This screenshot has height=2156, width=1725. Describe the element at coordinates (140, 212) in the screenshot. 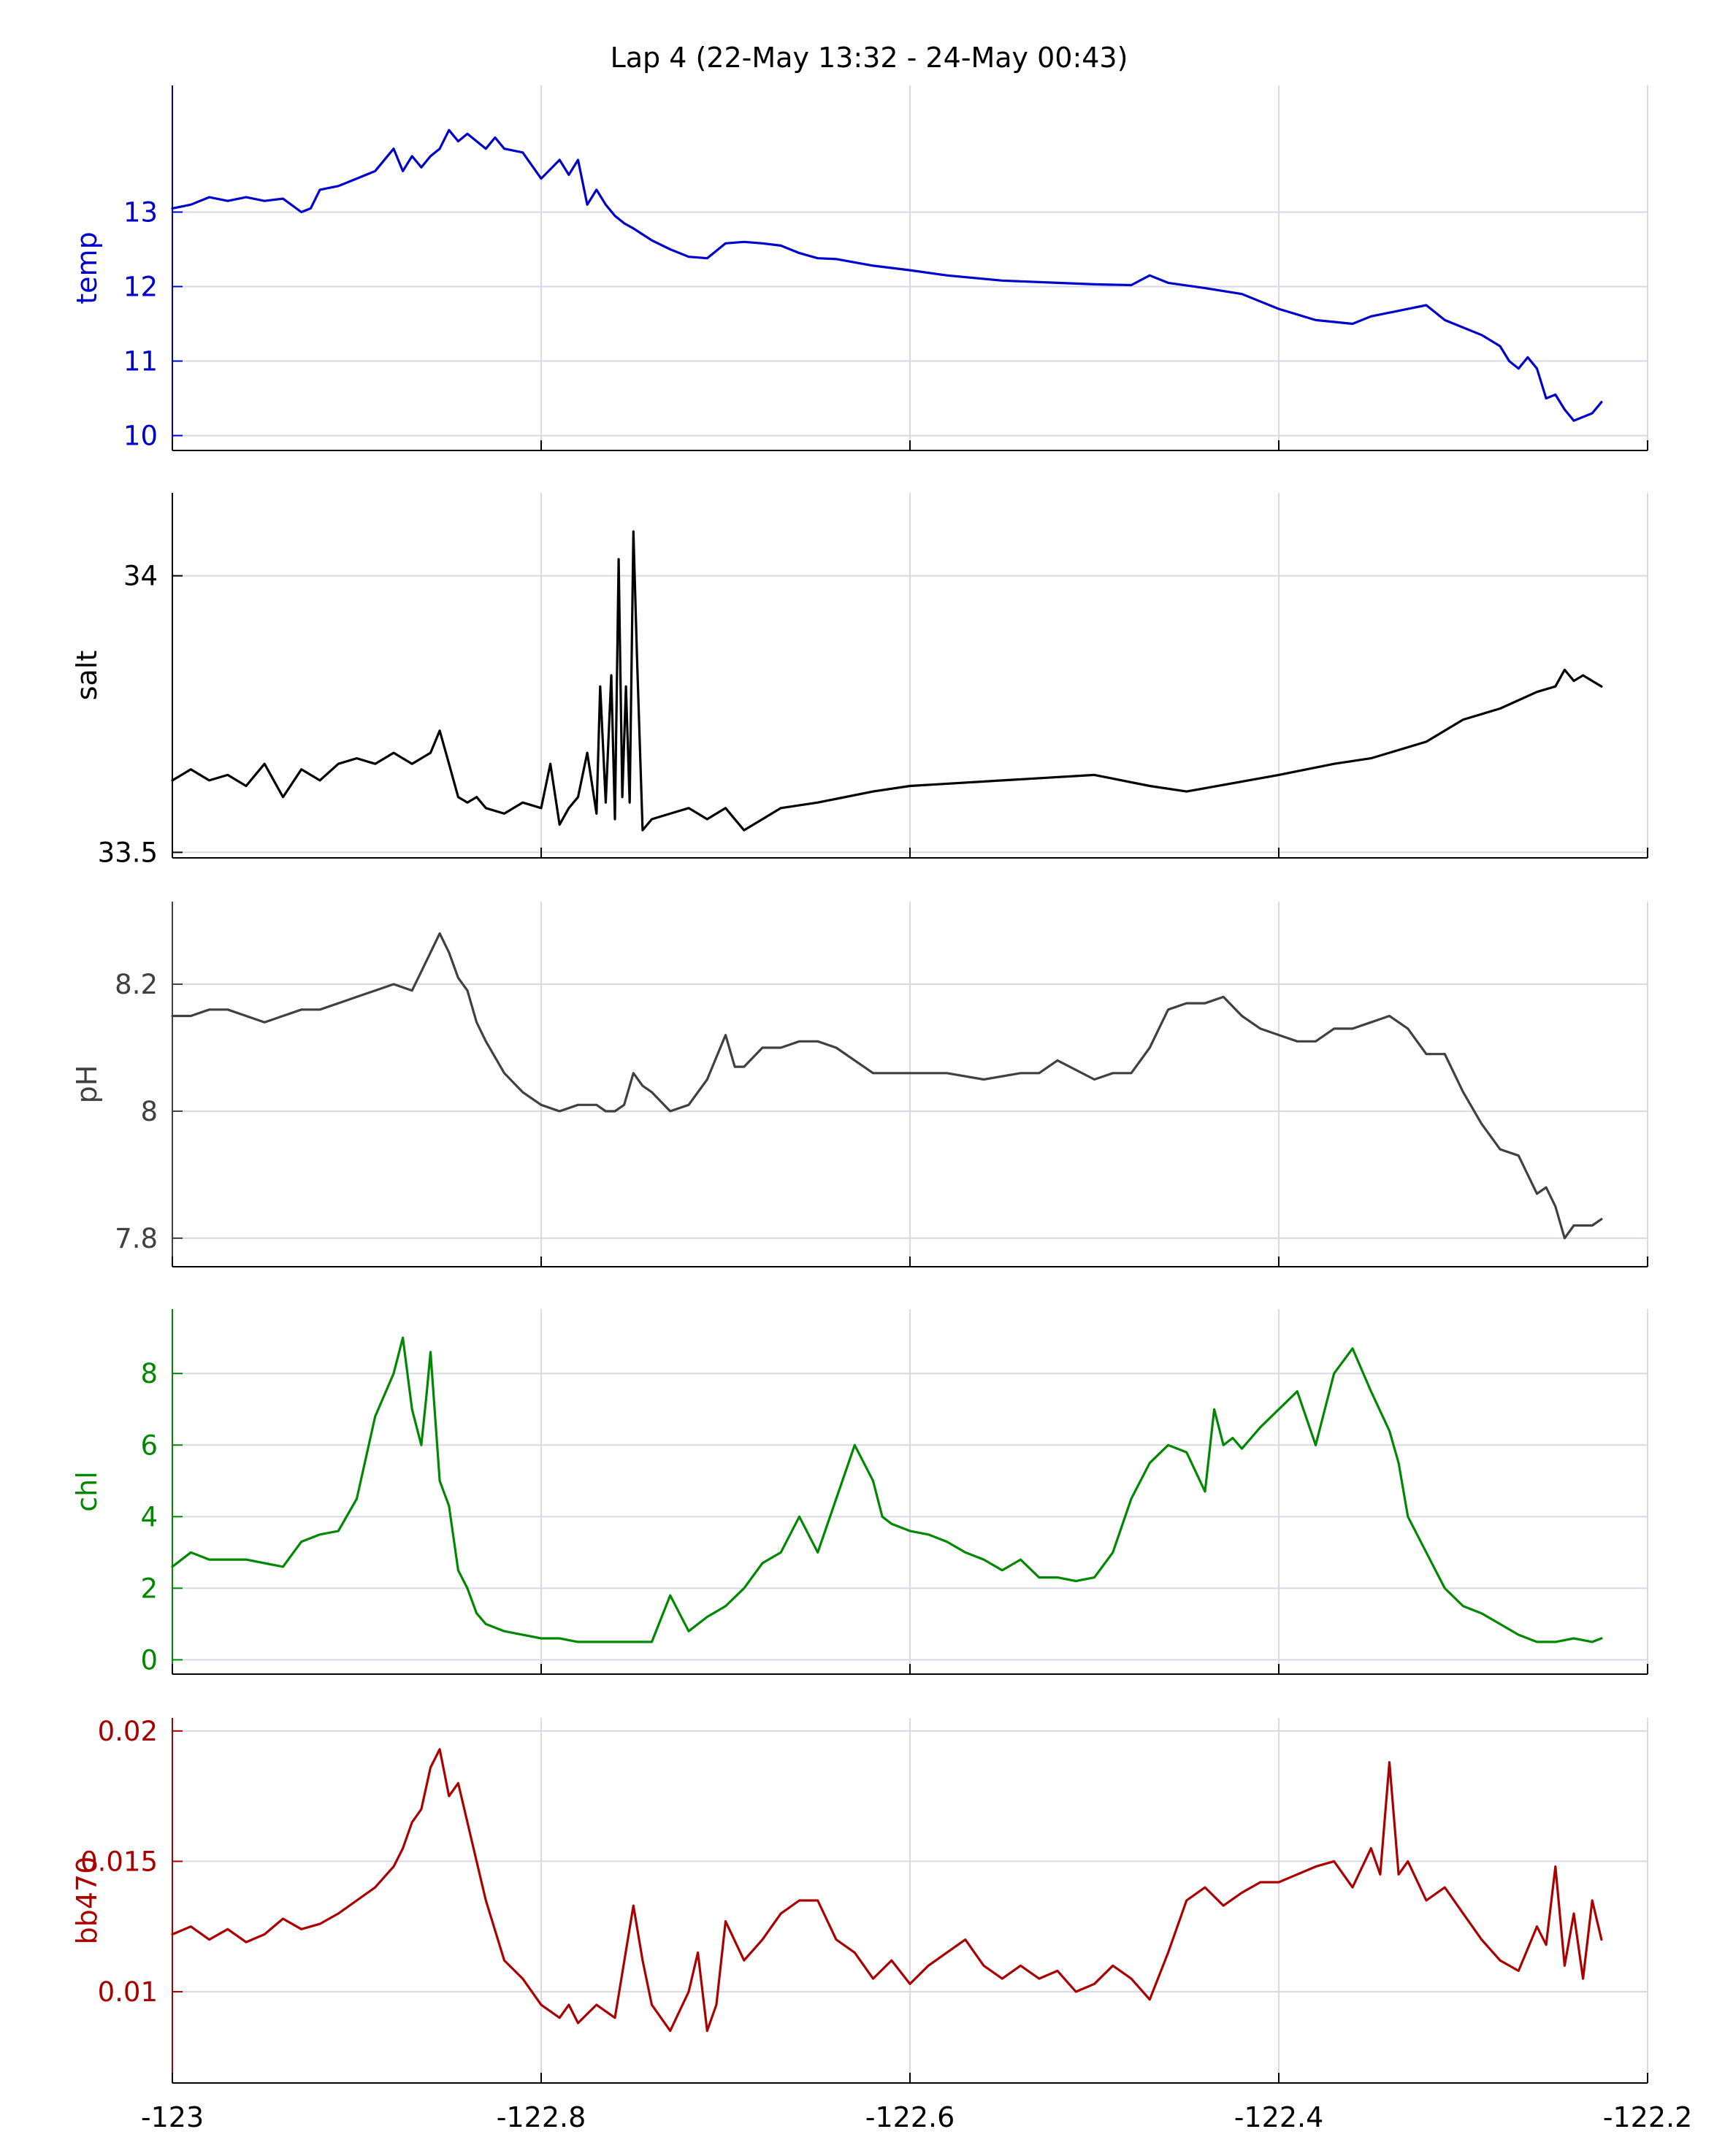

I see `y-tick-label: 13` at that location.